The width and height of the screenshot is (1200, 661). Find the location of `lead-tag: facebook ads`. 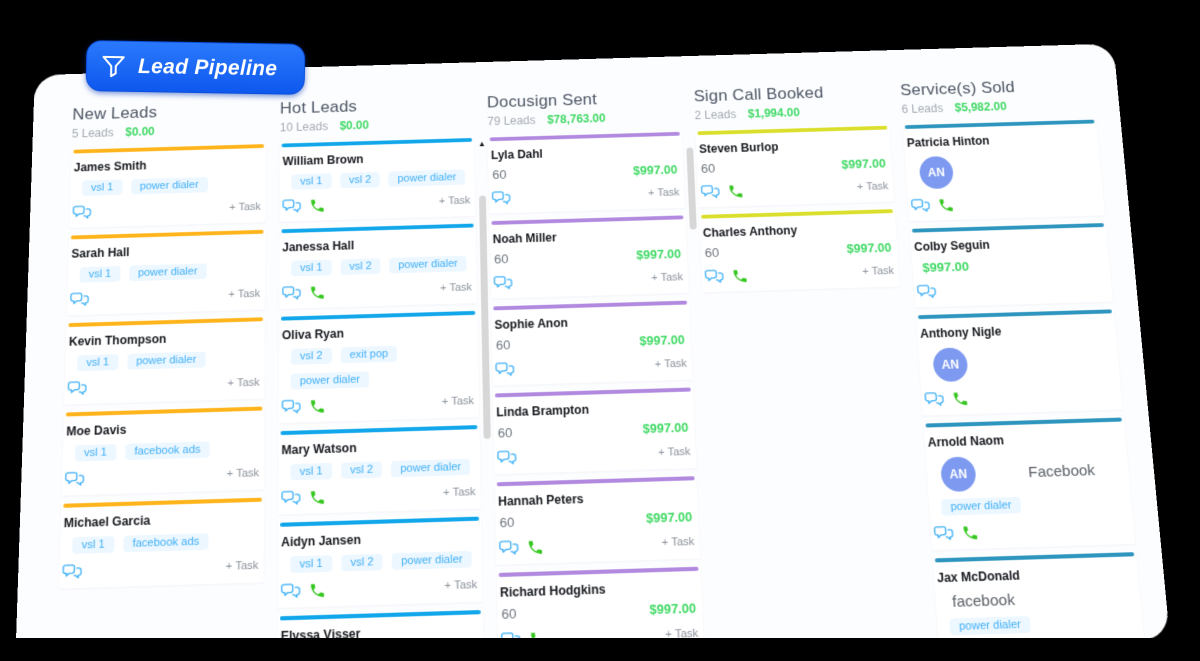

lead-tag: facebook ads is located at coordinates (165, 543).